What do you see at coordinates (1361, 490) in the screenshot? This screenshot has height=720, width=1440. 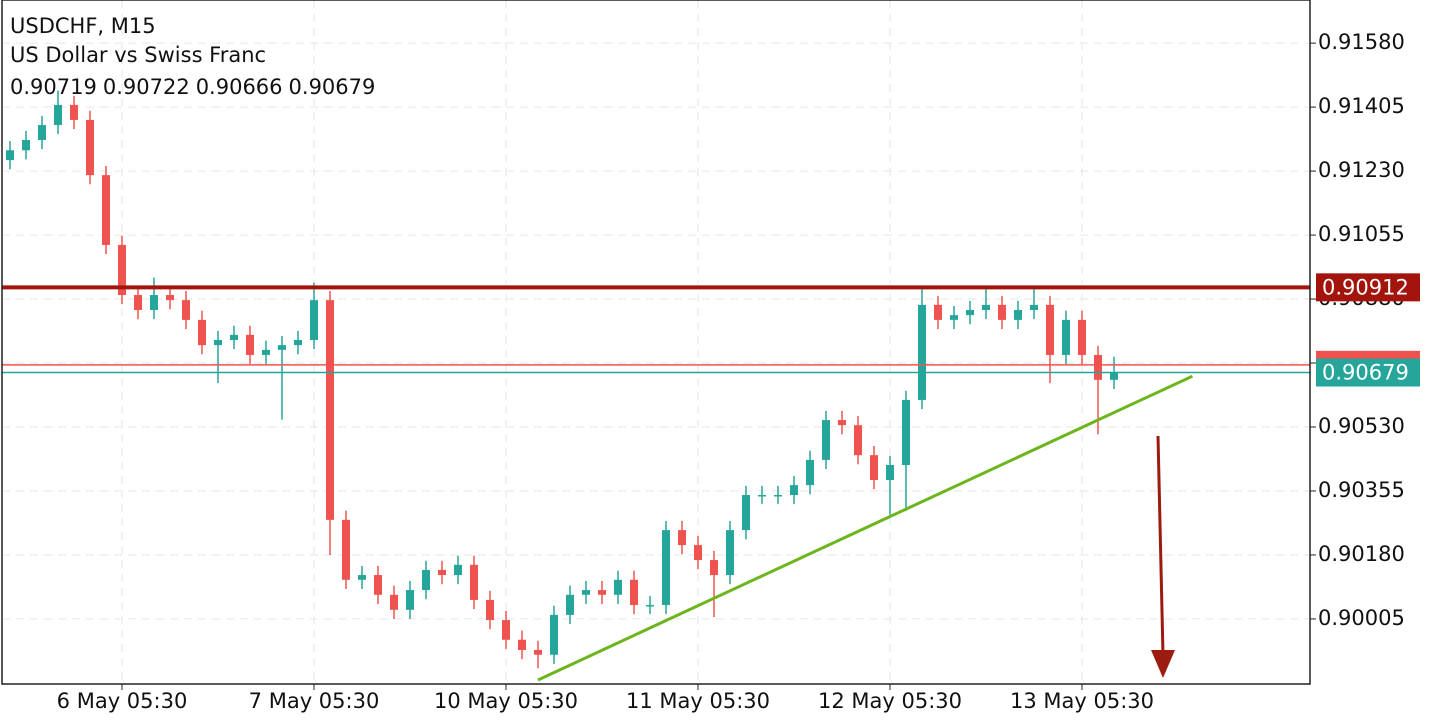 I see `y-tick-label: 0.90355` at bounding box center [1361, 490].